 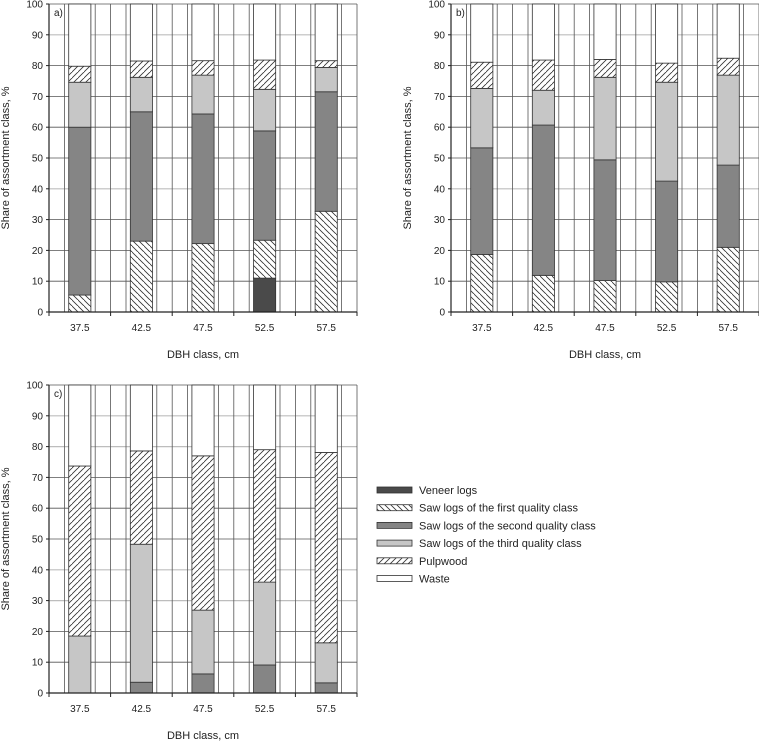 What do you see at coordinates (265, 74) in the screenshot?
I see `panel-a-bar-52-5-pulpwood` at bounding box center [265, 74].